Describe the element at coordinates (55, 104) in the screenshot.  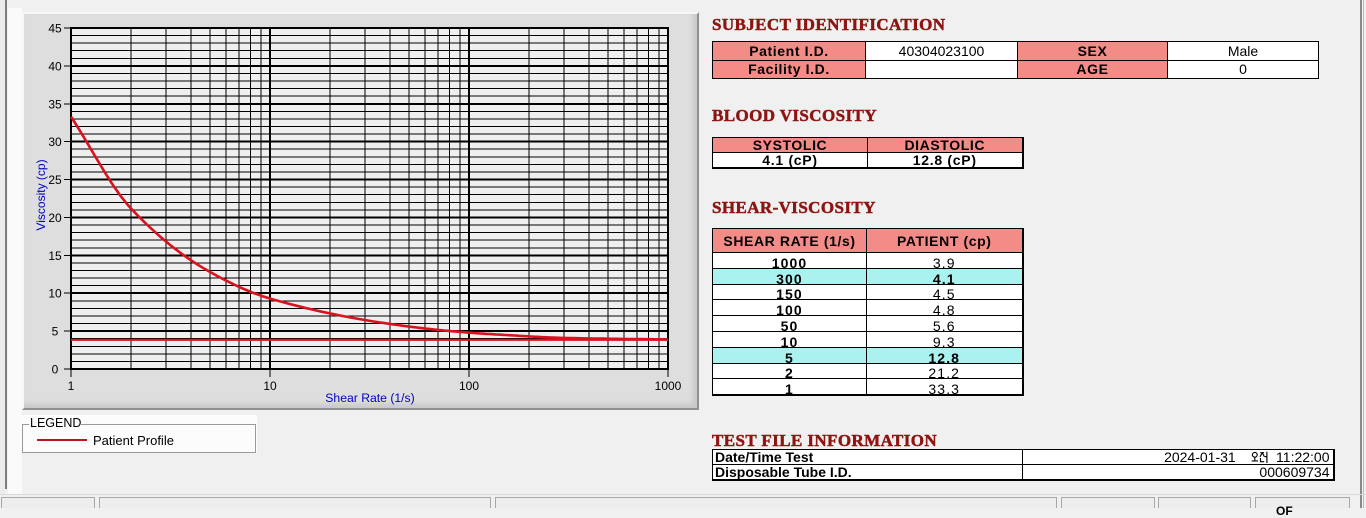
I see `svg-text: 35` at that location.